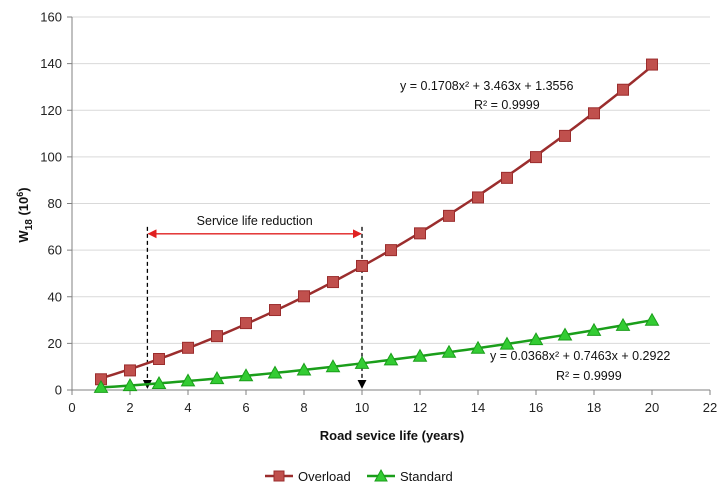  Describe the element at coordinates (51, 110) in the screenshot. I see `y-tick-label-6: 120` at that location.